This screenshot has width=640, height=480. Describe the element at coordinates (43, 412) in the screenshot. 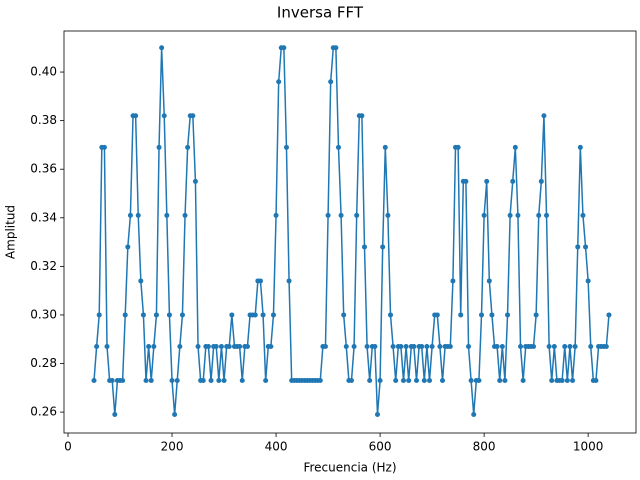

I see `y-tick-label: 0.26` at that location.